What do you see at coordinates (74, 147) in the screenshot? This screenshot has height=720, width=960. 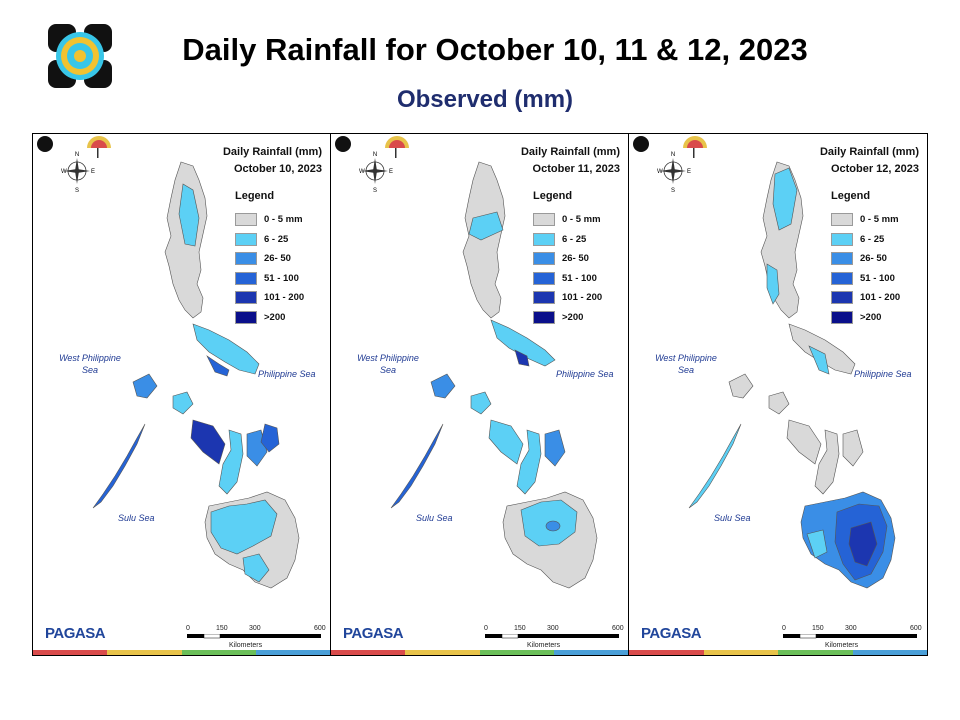 I see `pagasa-logo` at bounding box center [74, 147].